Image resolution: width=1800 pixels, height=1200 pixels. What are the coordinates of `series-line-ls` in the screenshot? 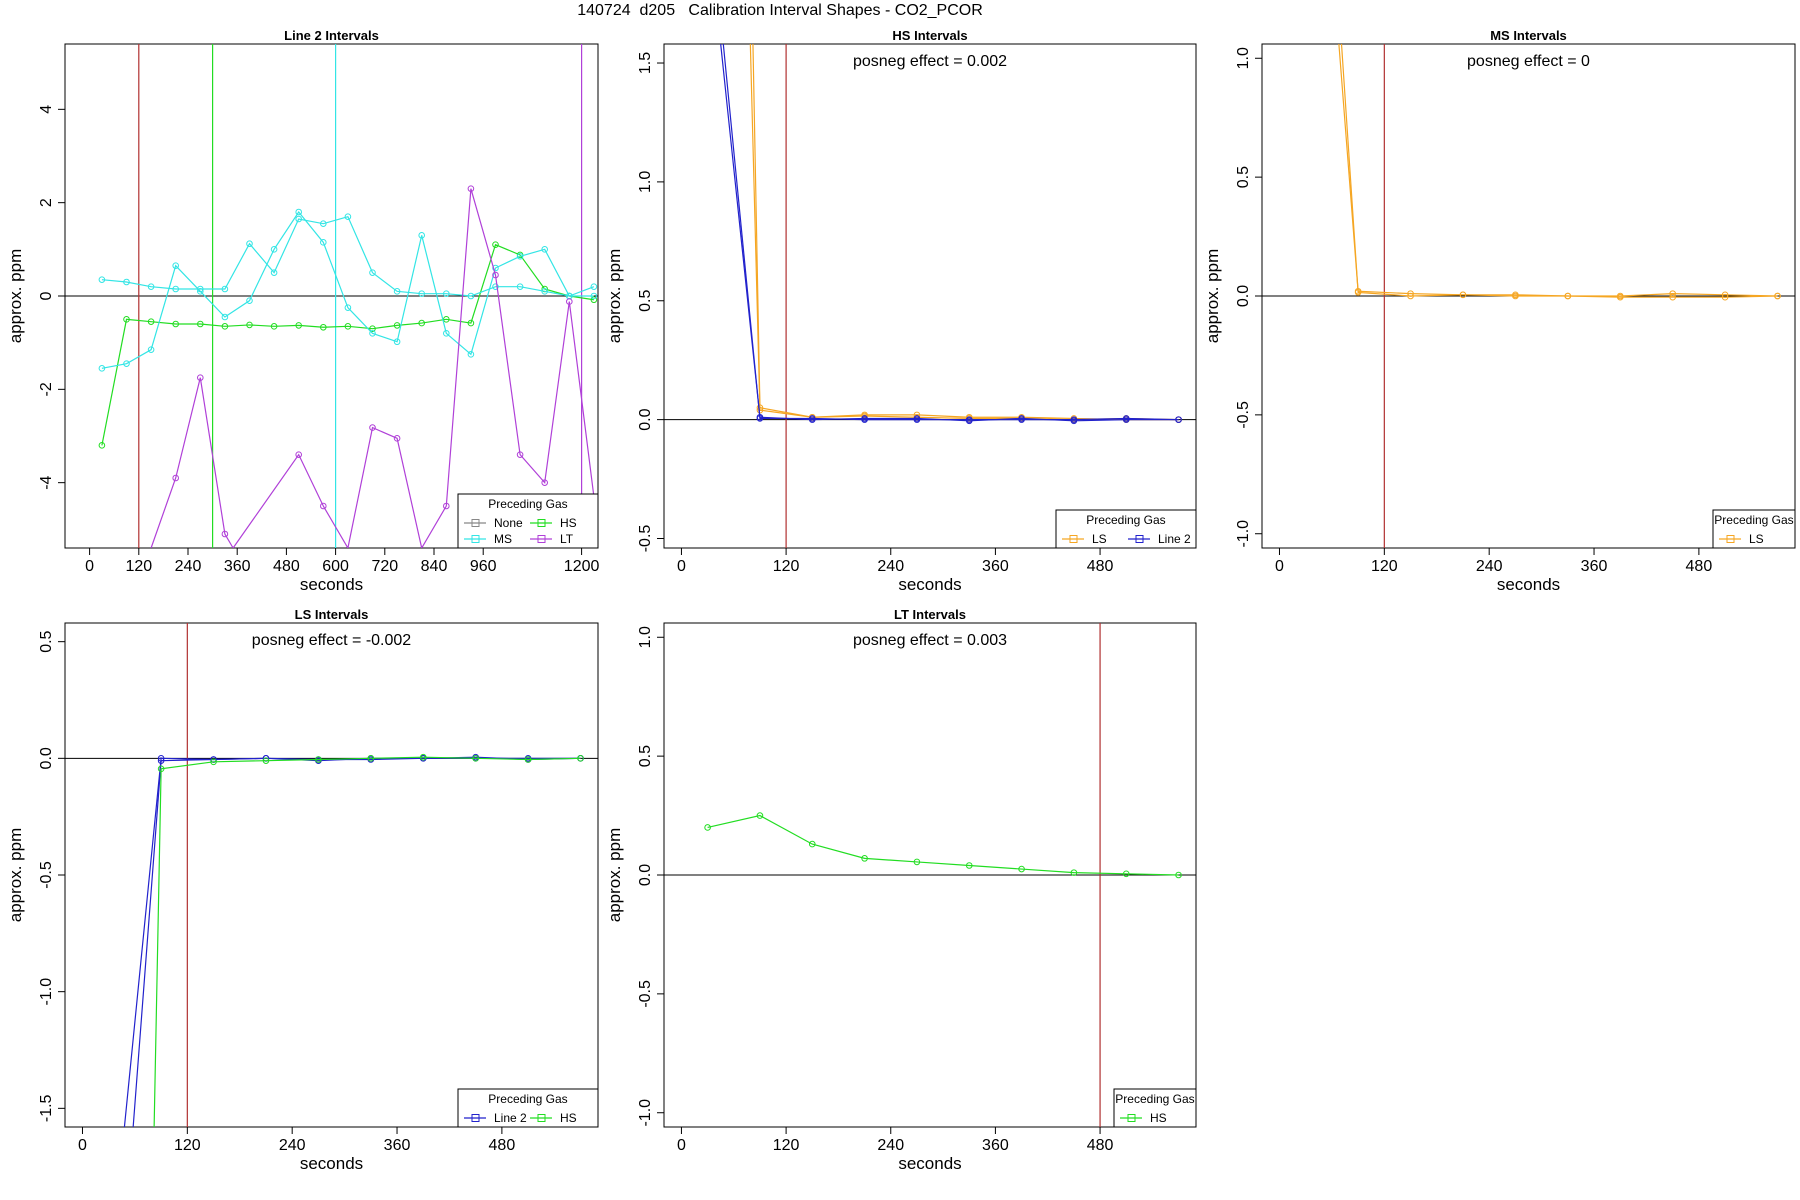 It's located at (1559, 171).